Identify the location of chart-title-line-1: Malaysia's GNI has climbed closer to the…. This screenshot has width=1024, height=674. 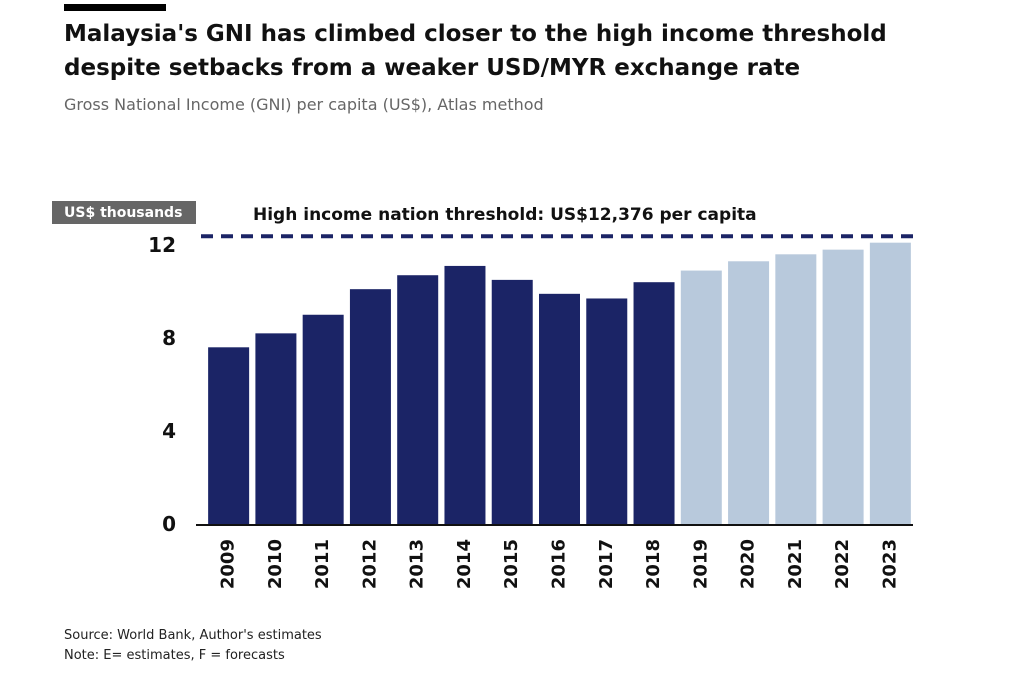
(475, 34).